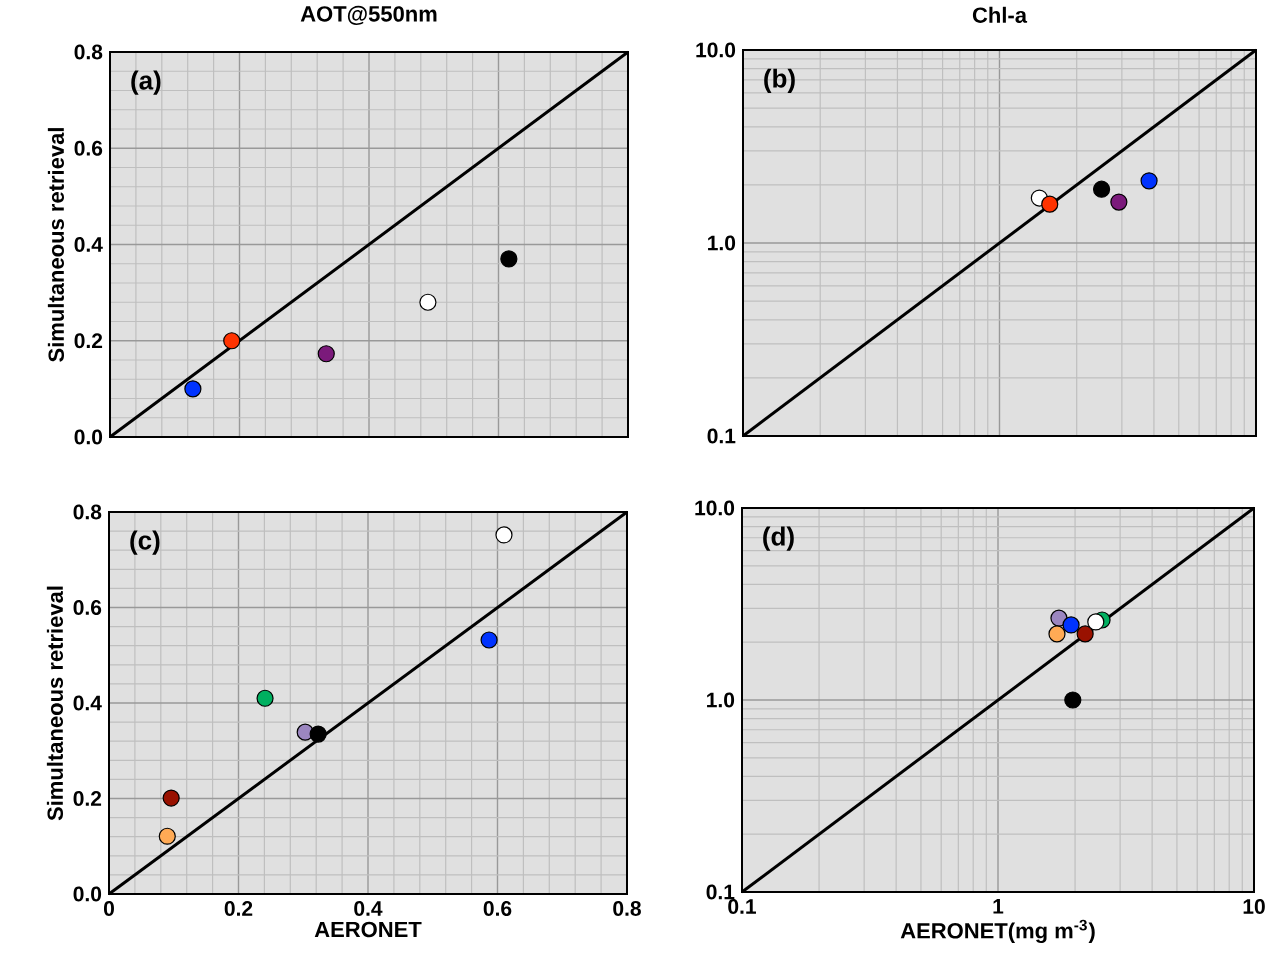 This screenshot has width=1271, height=966. I want to click on x-tick-label: 10, so click(1254, 906).